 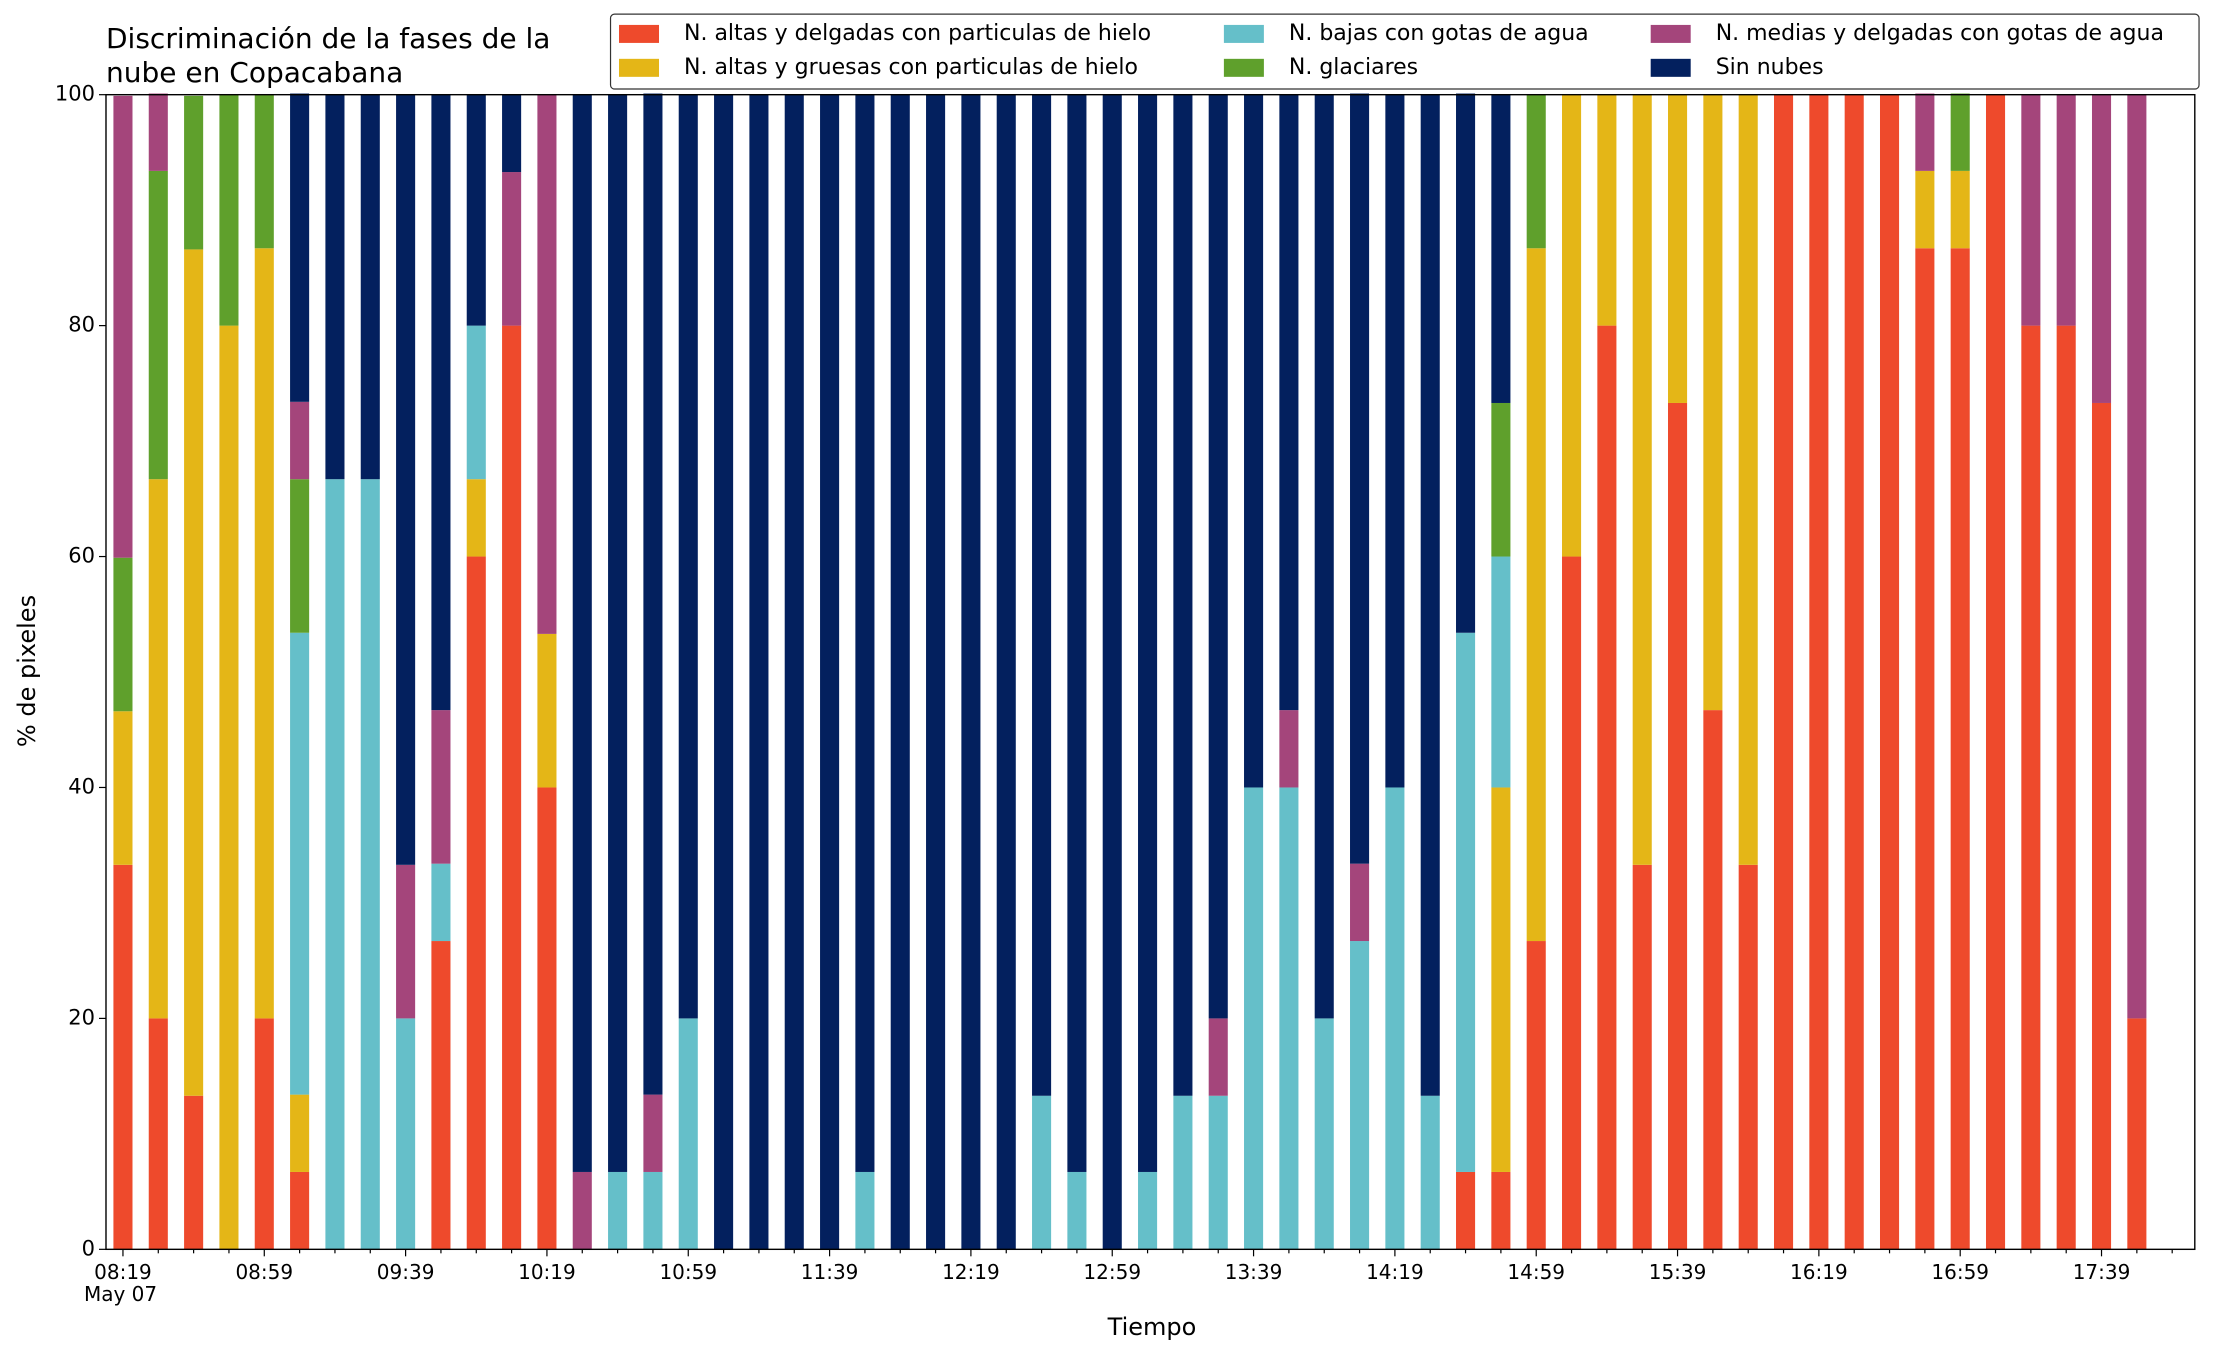 What do you see at coordinates (830, 1272) in the screenshot?
I see `x-tick-label: 11:39` at bounding box center [830, 1272].